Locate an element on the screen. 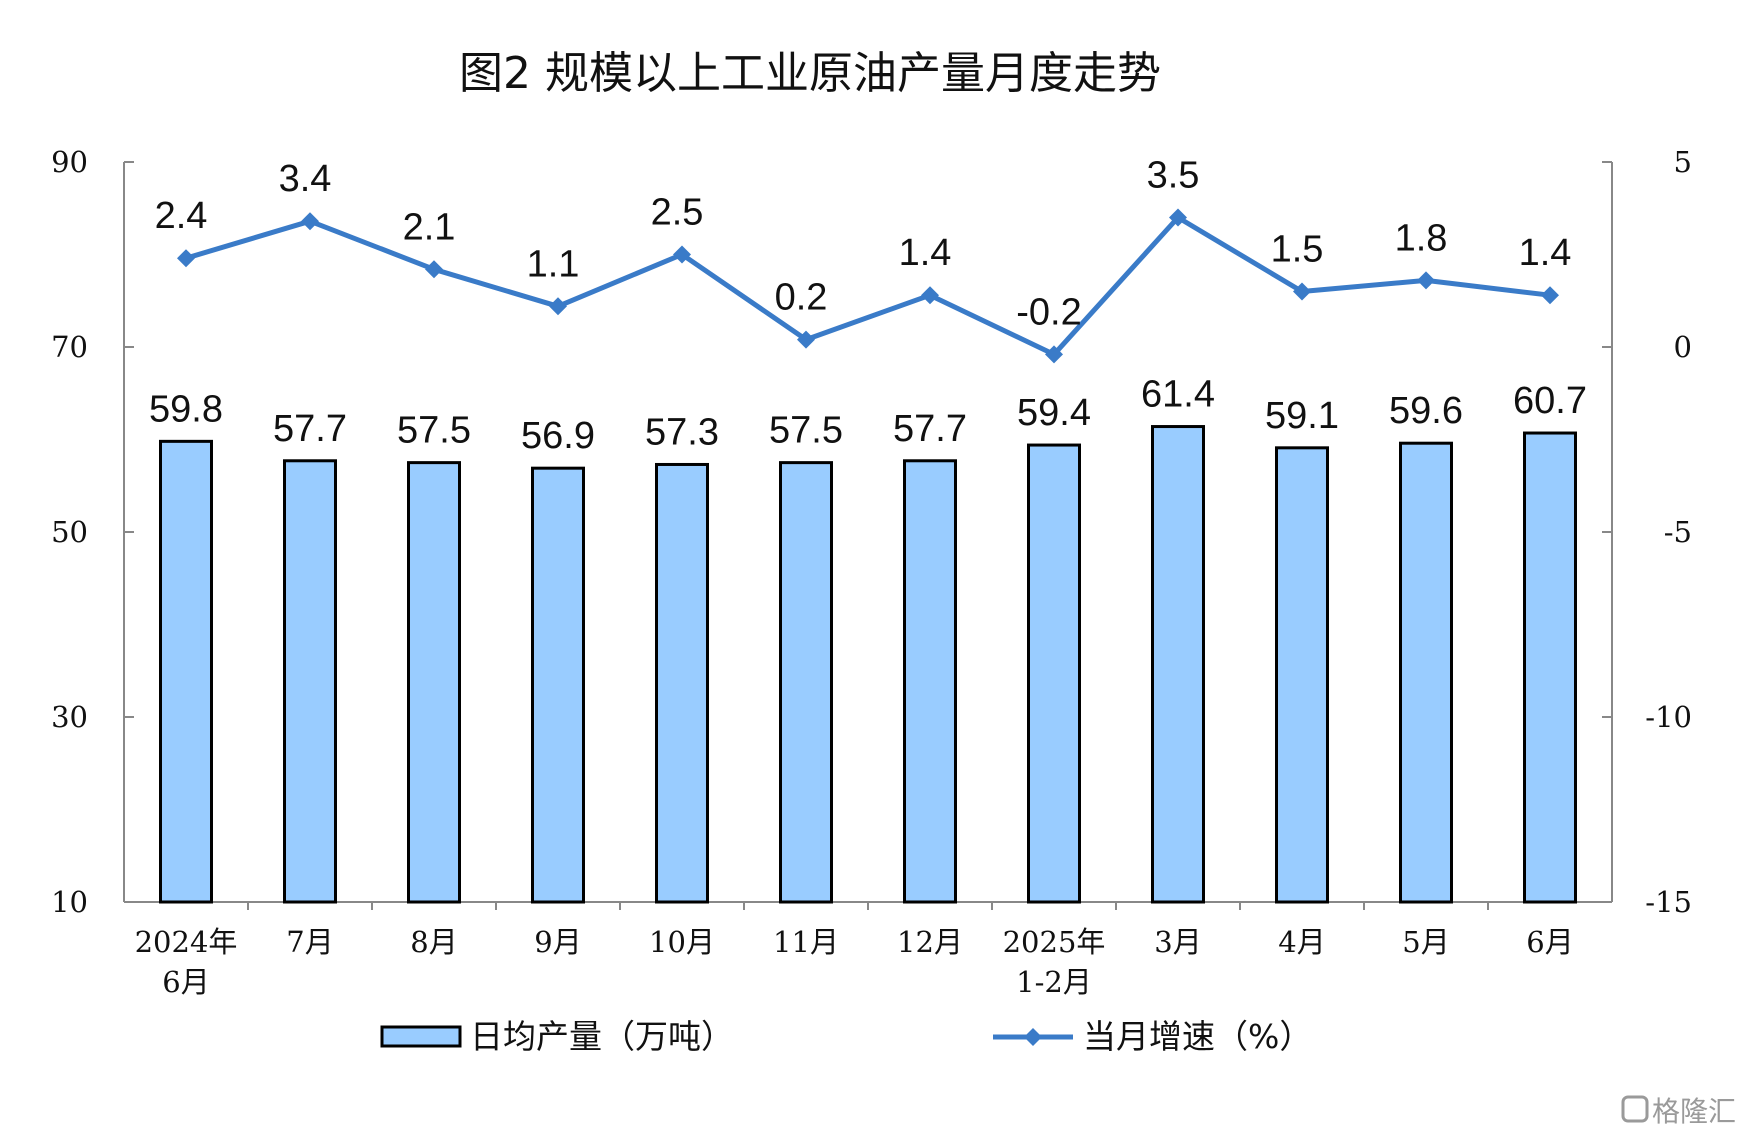 The image size is (1737, 1134). x-tick-label: 2025年 is located at coordinates (1054, 942).